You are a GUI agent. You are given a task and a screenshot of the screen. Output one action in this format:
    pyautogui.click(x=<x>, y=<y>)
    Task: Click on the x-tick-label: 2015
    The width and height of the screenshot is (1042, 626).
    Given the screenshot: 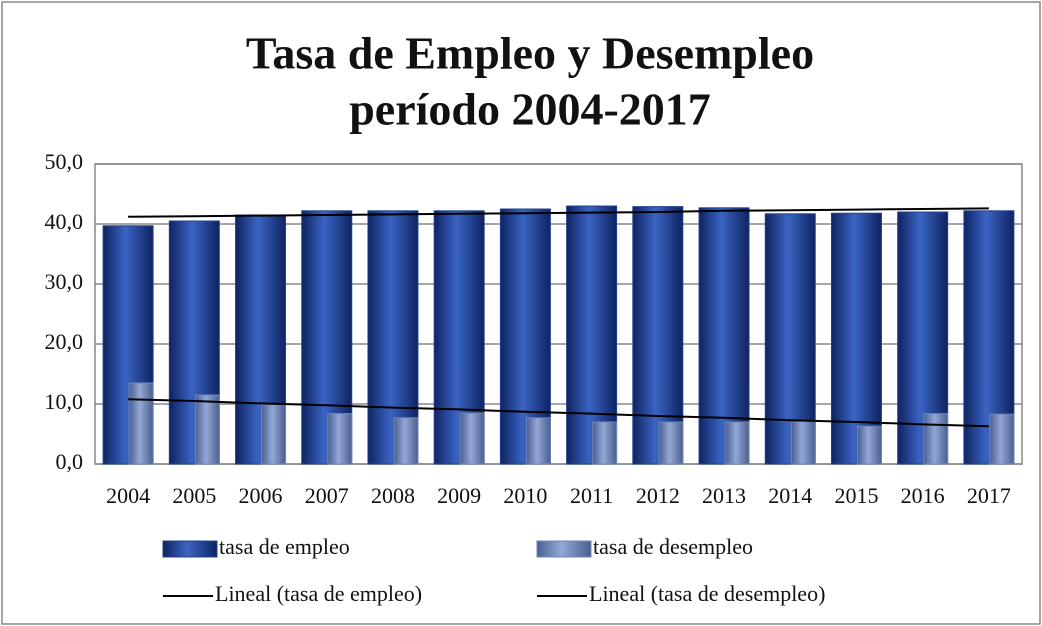 What is the action you would take?
    pyautogui.click(x=856, y=495)
    